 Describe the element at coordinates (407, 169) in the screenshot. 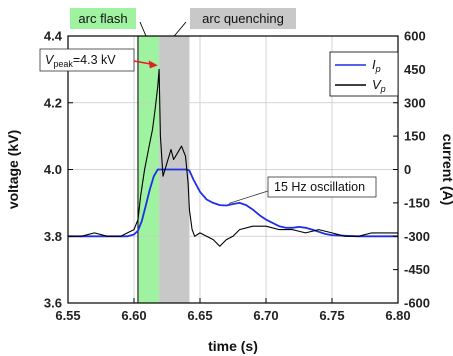

I see `y-right-tick-label: 0` at that location.